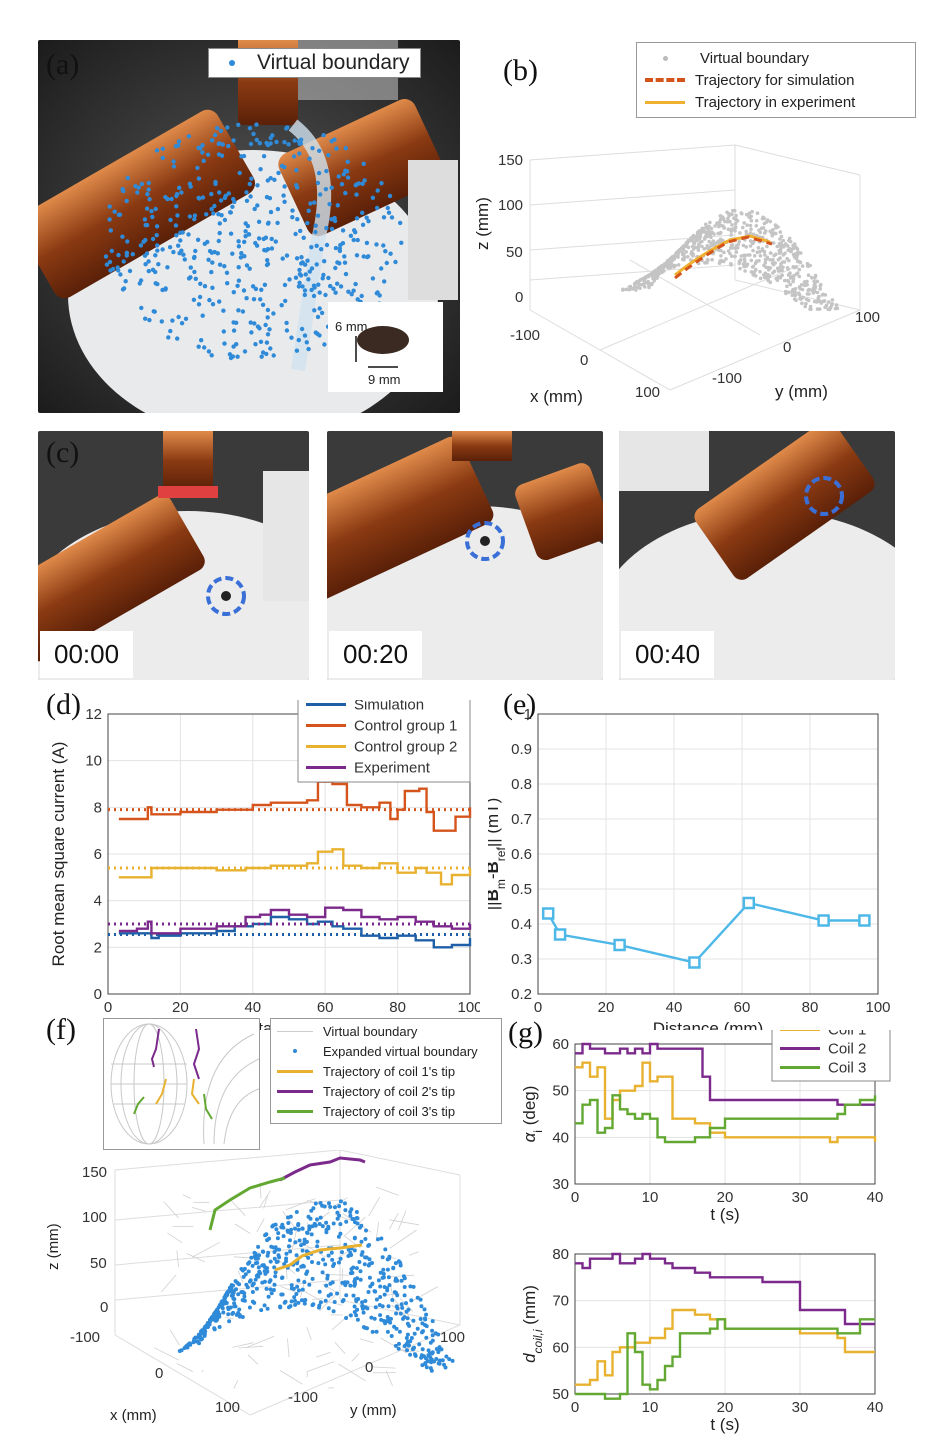 Image resolution: width=939 pixels, height=1446 pixels. What do you see at coordinates (389, 1091) in the screenshot?
I see `legend-f-coil2: Trajectory of coil 2's tip` at bounding box center [389, 1091].